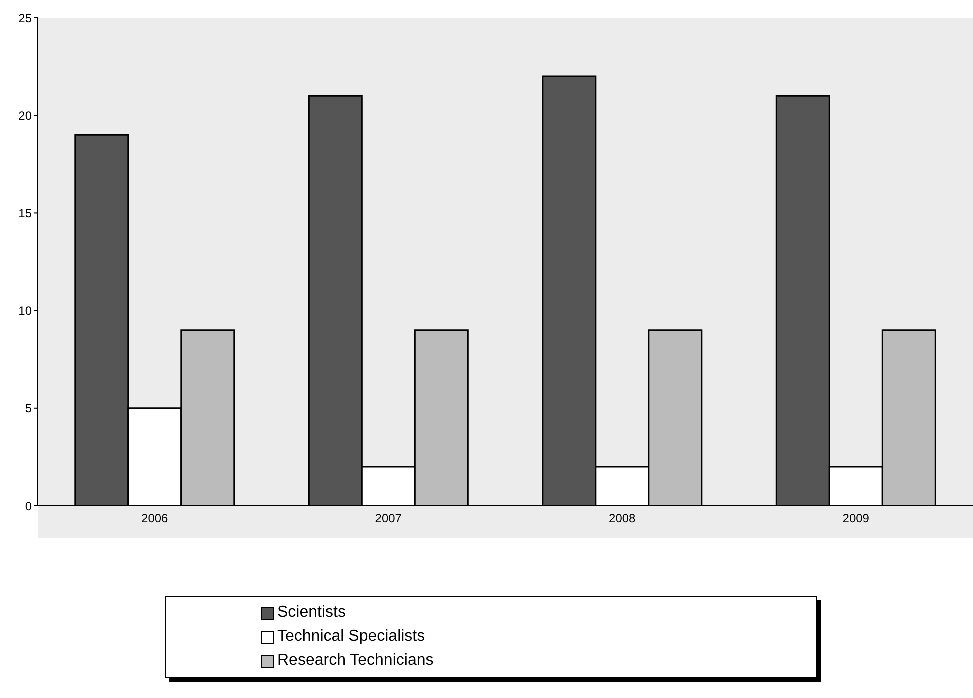 Image resolution: width=973 pixels, height=698 pixels. I want to click on y-tick-label: 15, so click(25, 213).